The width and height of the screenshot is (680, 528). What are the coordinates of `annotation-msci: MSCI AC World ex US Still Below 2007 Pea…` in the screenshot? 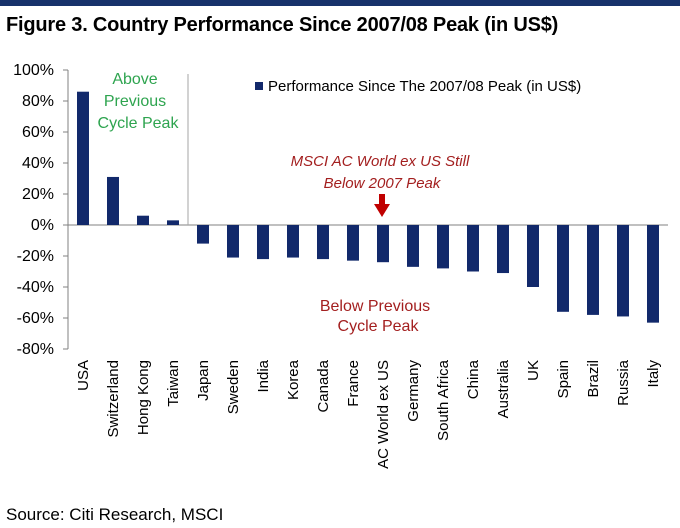 It's located at (380, 185).